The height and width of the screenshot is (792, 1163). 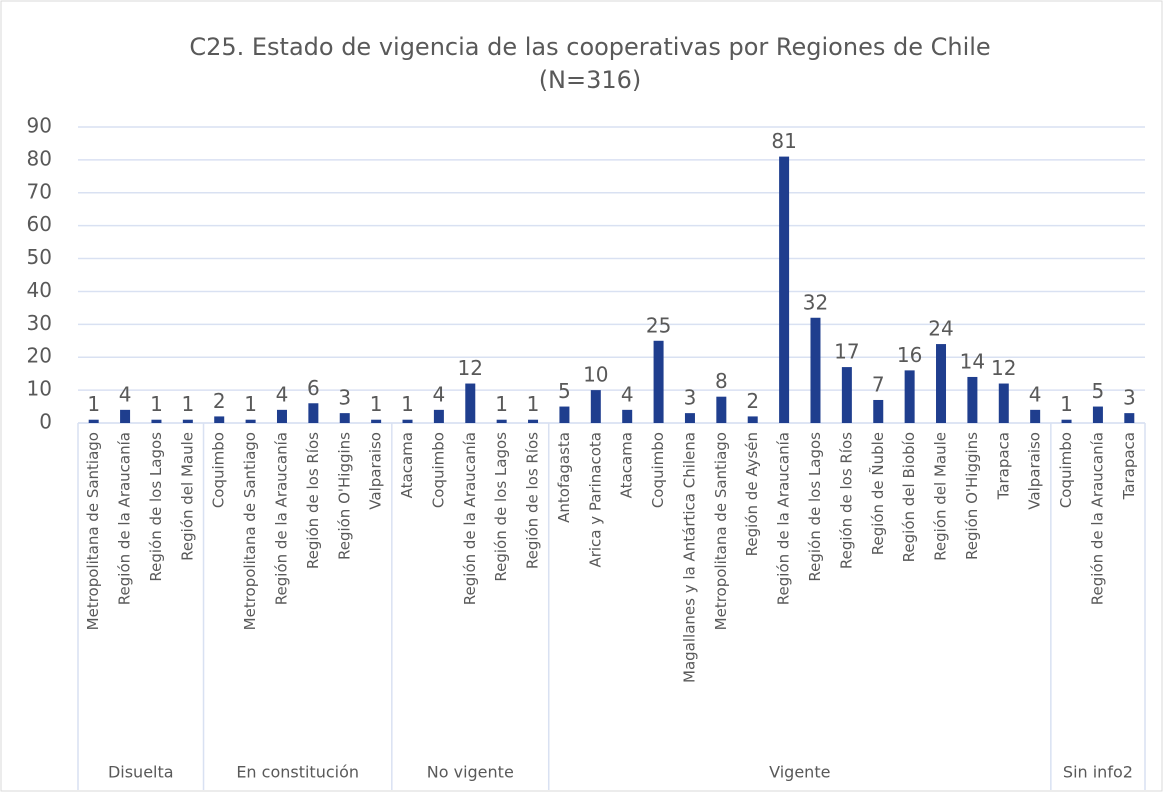 What do you see at coordinates (941, 496) in the screenshot?
I see `x-tick-label: Región del Maule` at bounding box center [941, 496].